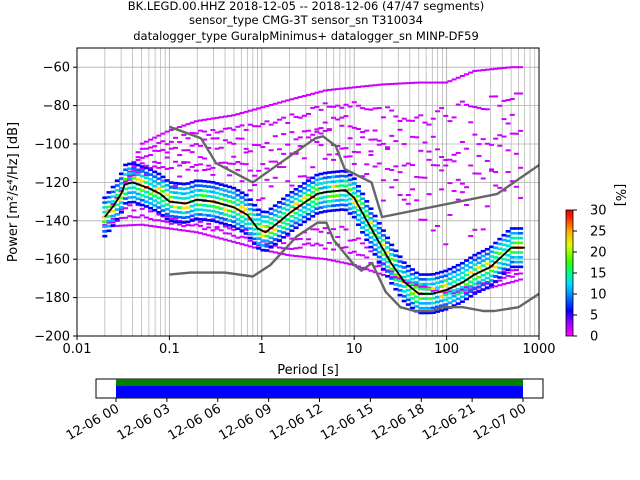 This screenshot has height=480, width=640. What do you see at coordinates (56, 106) in the screenshot?
I see `y-tick-label: −80` at bounding box center [56, 106].